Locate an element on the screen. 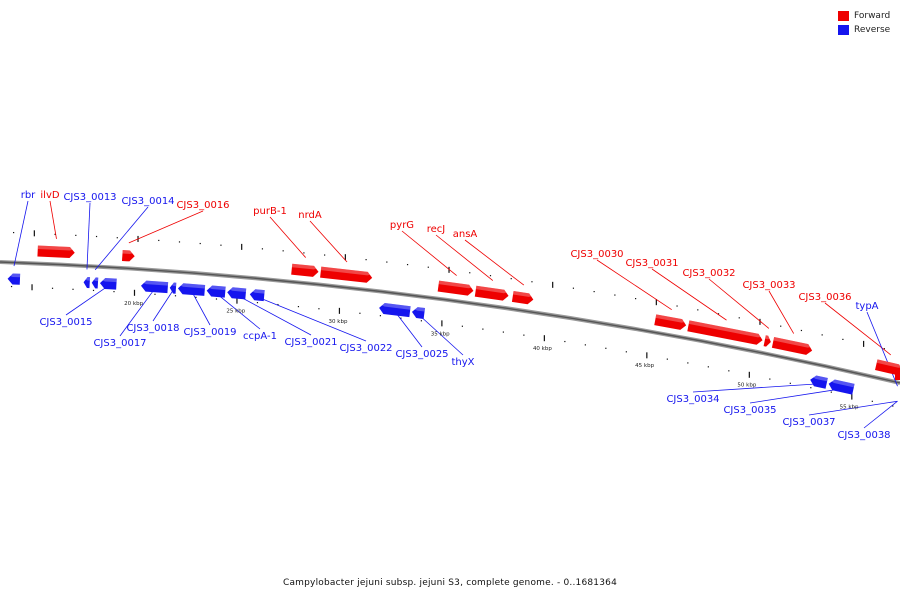 This screenshot has width=900, height=600. gene-CJS3_0036-arrow is located at coordinates (887, 367).